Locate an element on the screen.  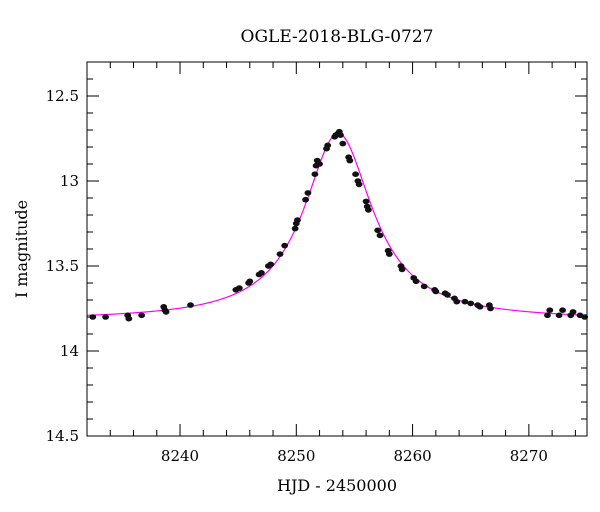
y-tick-label: 14 is located at coordinates (69, 351).